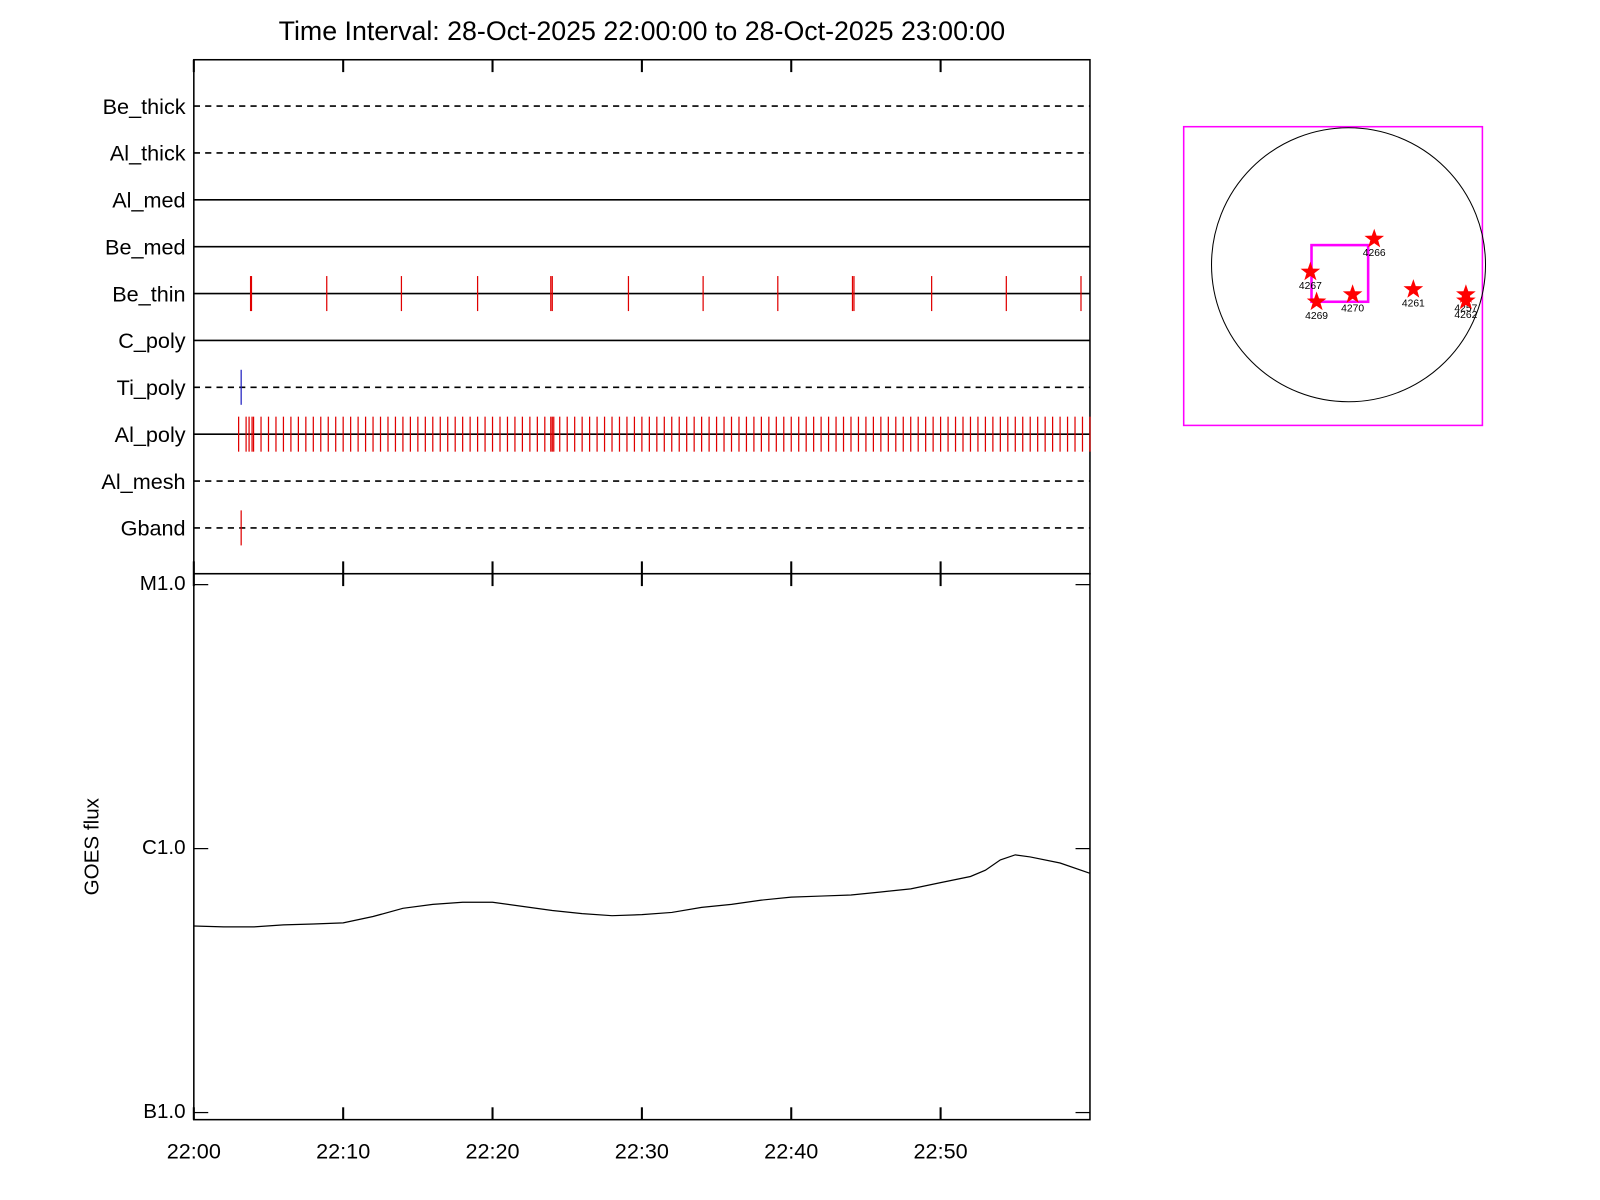 This screenshot has width=1600, height=1200. Describe the element at coordinates (642, 1150) in the screenshot. I see `x-tick-label: 22:30` at that location.